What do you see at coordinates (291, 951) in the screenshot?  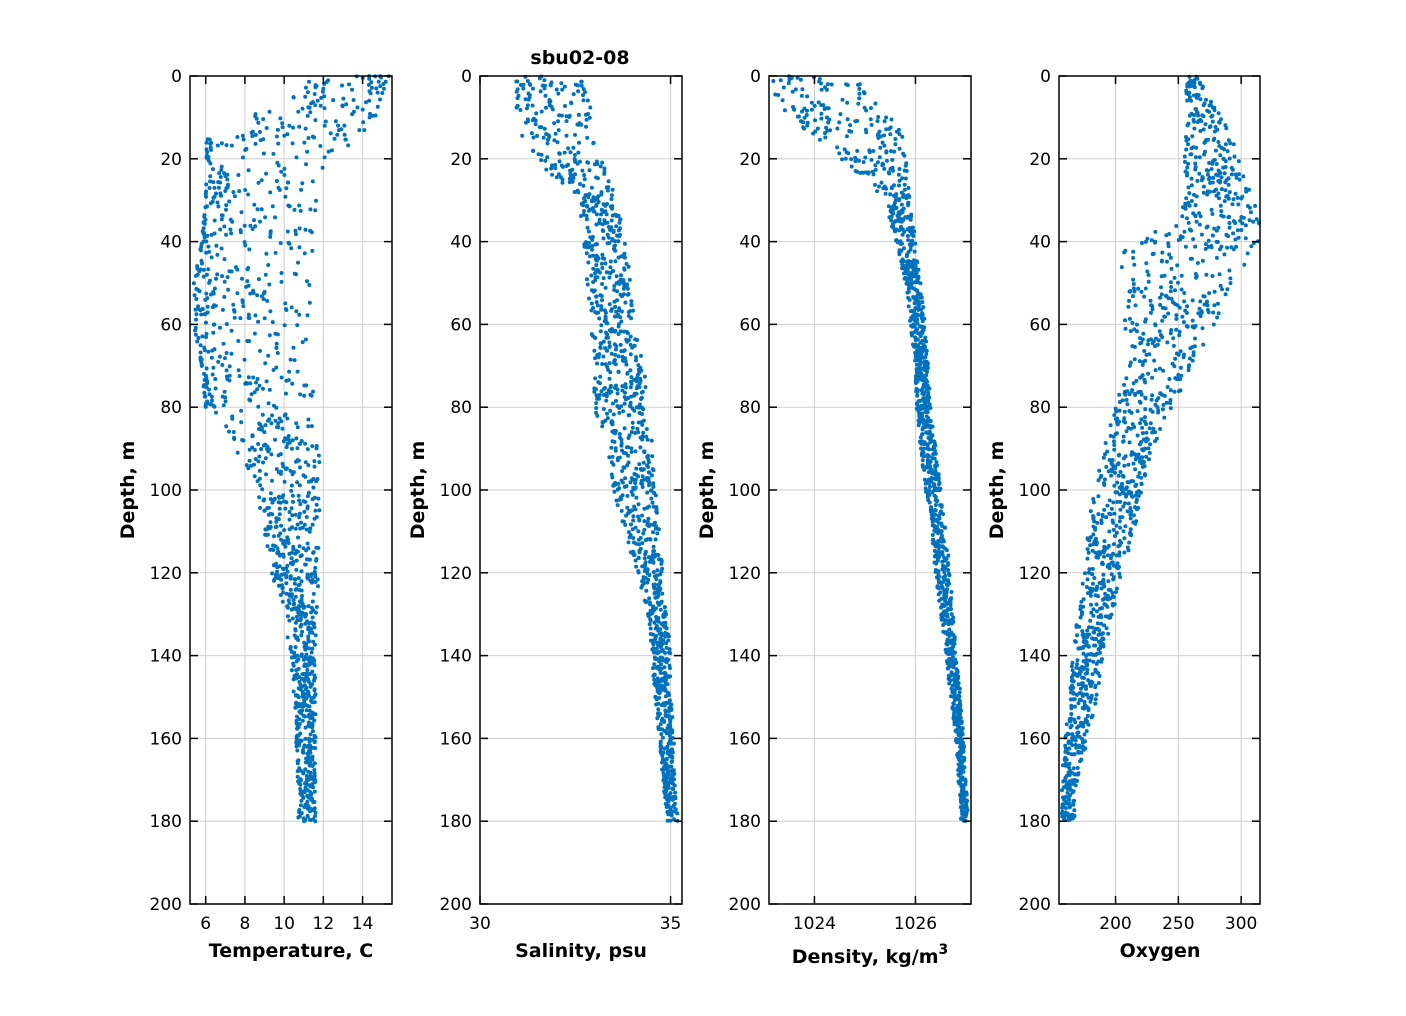 I see `panel-temperature-xlabel: Temperature, C` at bounding box center [291, 951].